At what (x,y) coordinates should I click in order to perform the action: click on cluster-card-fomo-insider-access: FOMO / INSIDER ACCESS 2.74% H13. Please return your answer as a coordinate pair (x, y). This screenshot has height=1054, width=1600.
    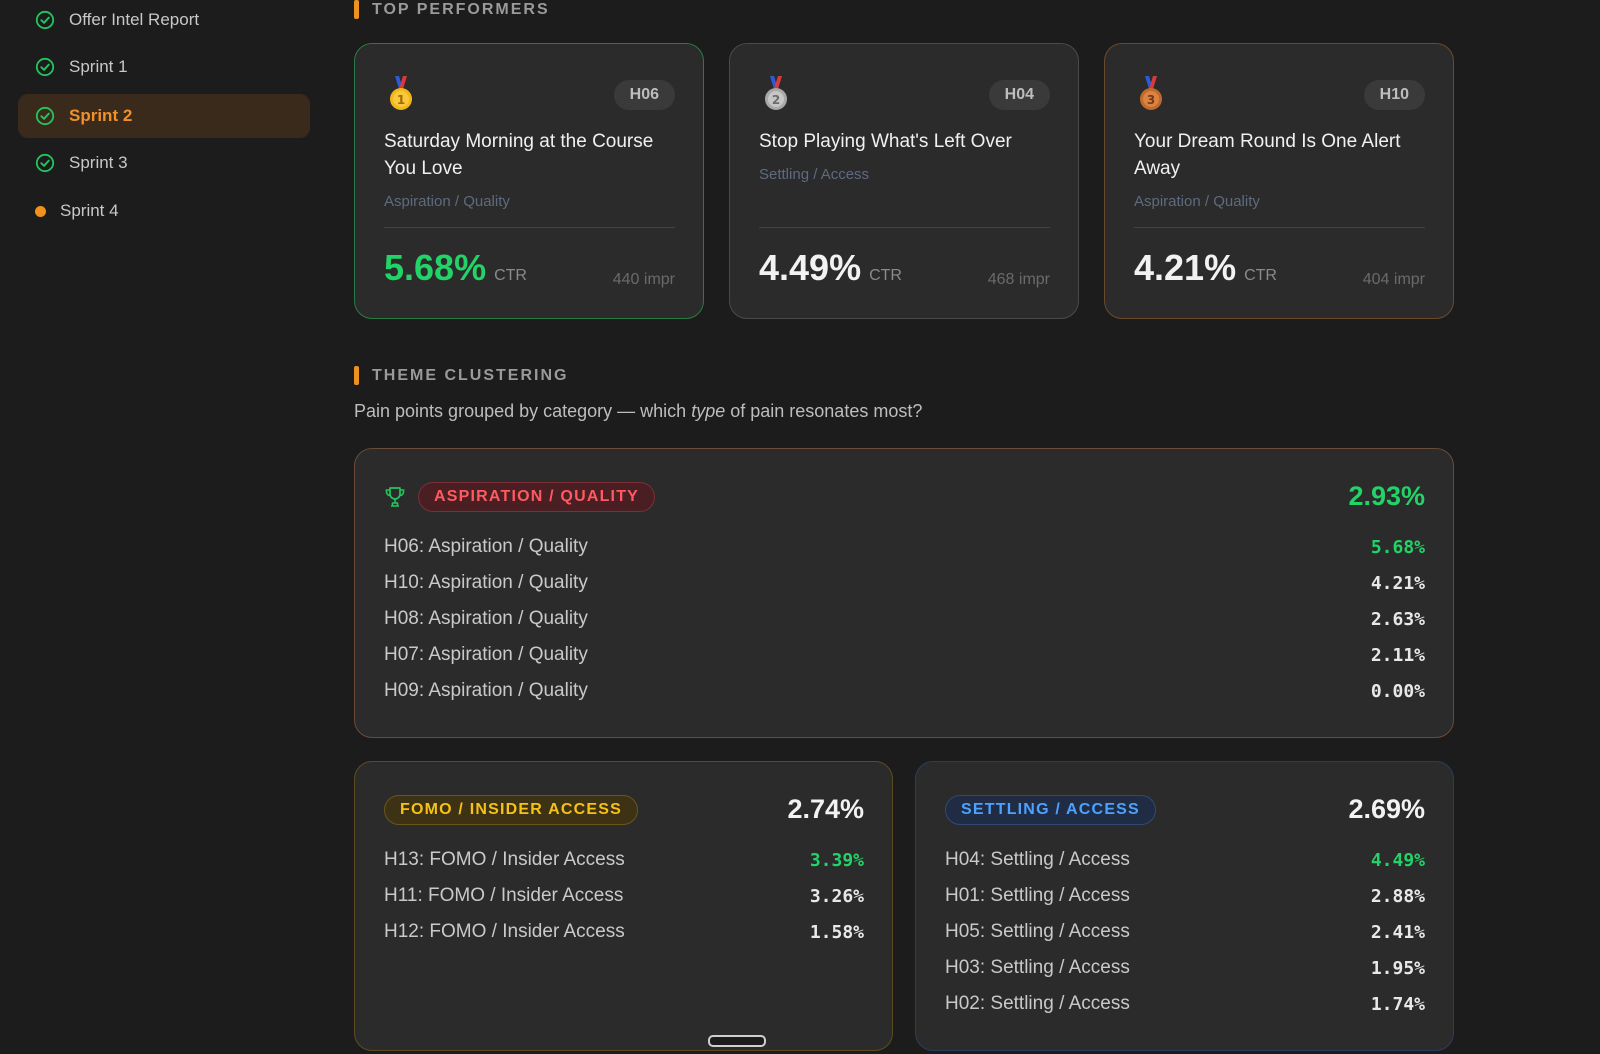
    Looking at the image, I should click on (623, 906).